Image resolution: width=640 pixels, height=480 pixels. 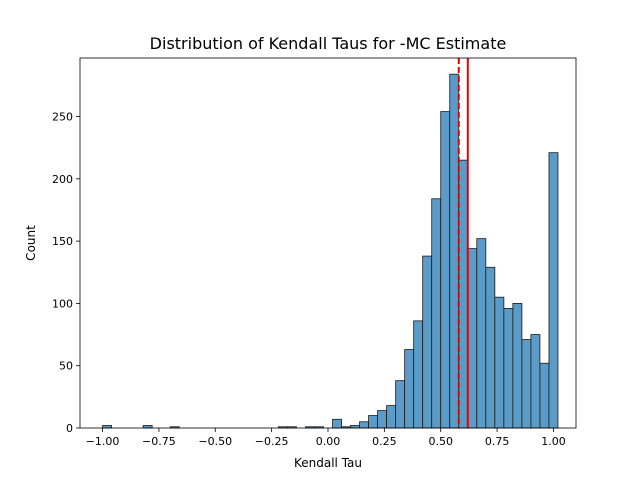 What do you see at coordinates (440, 441) in the screenshot?
I see `x-tick-label: 0.50` at bounding box center [440, 441].